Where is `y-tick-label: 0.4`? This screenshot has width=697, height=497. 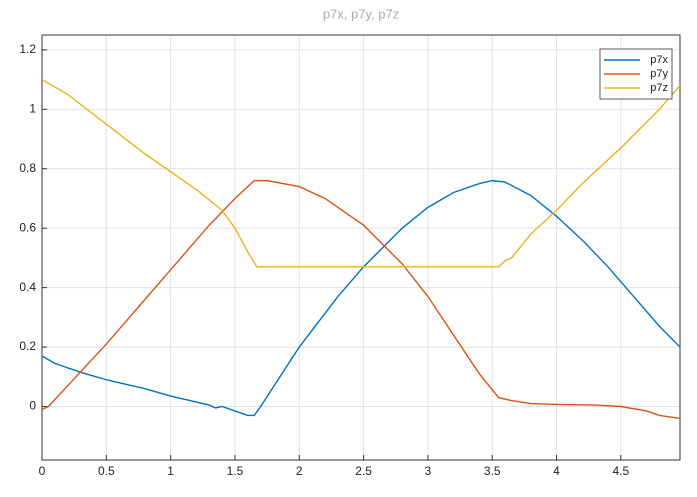 y-tick-label: 0.4 is located at coordinates (27, 287).